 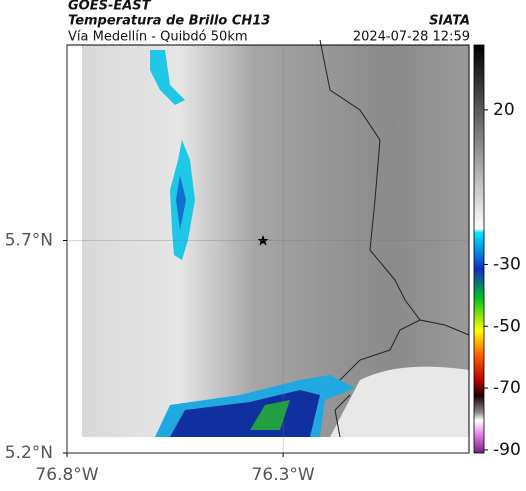 I want to click on org: SIATA, so click(x=449, y=21).